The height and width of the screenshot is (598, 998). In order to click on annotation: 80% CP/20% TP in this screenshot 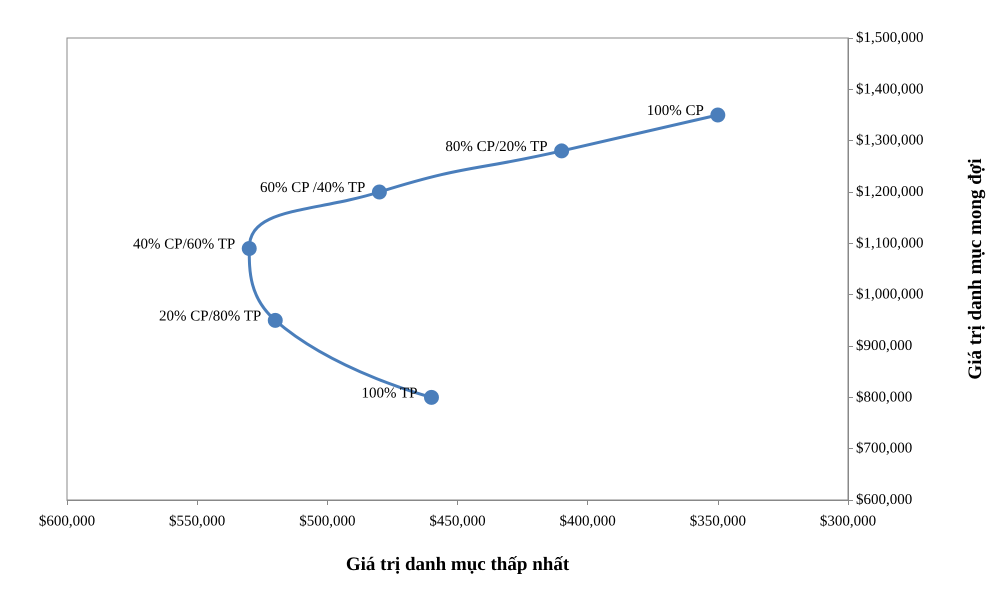, I will do `click(496, 146)`.